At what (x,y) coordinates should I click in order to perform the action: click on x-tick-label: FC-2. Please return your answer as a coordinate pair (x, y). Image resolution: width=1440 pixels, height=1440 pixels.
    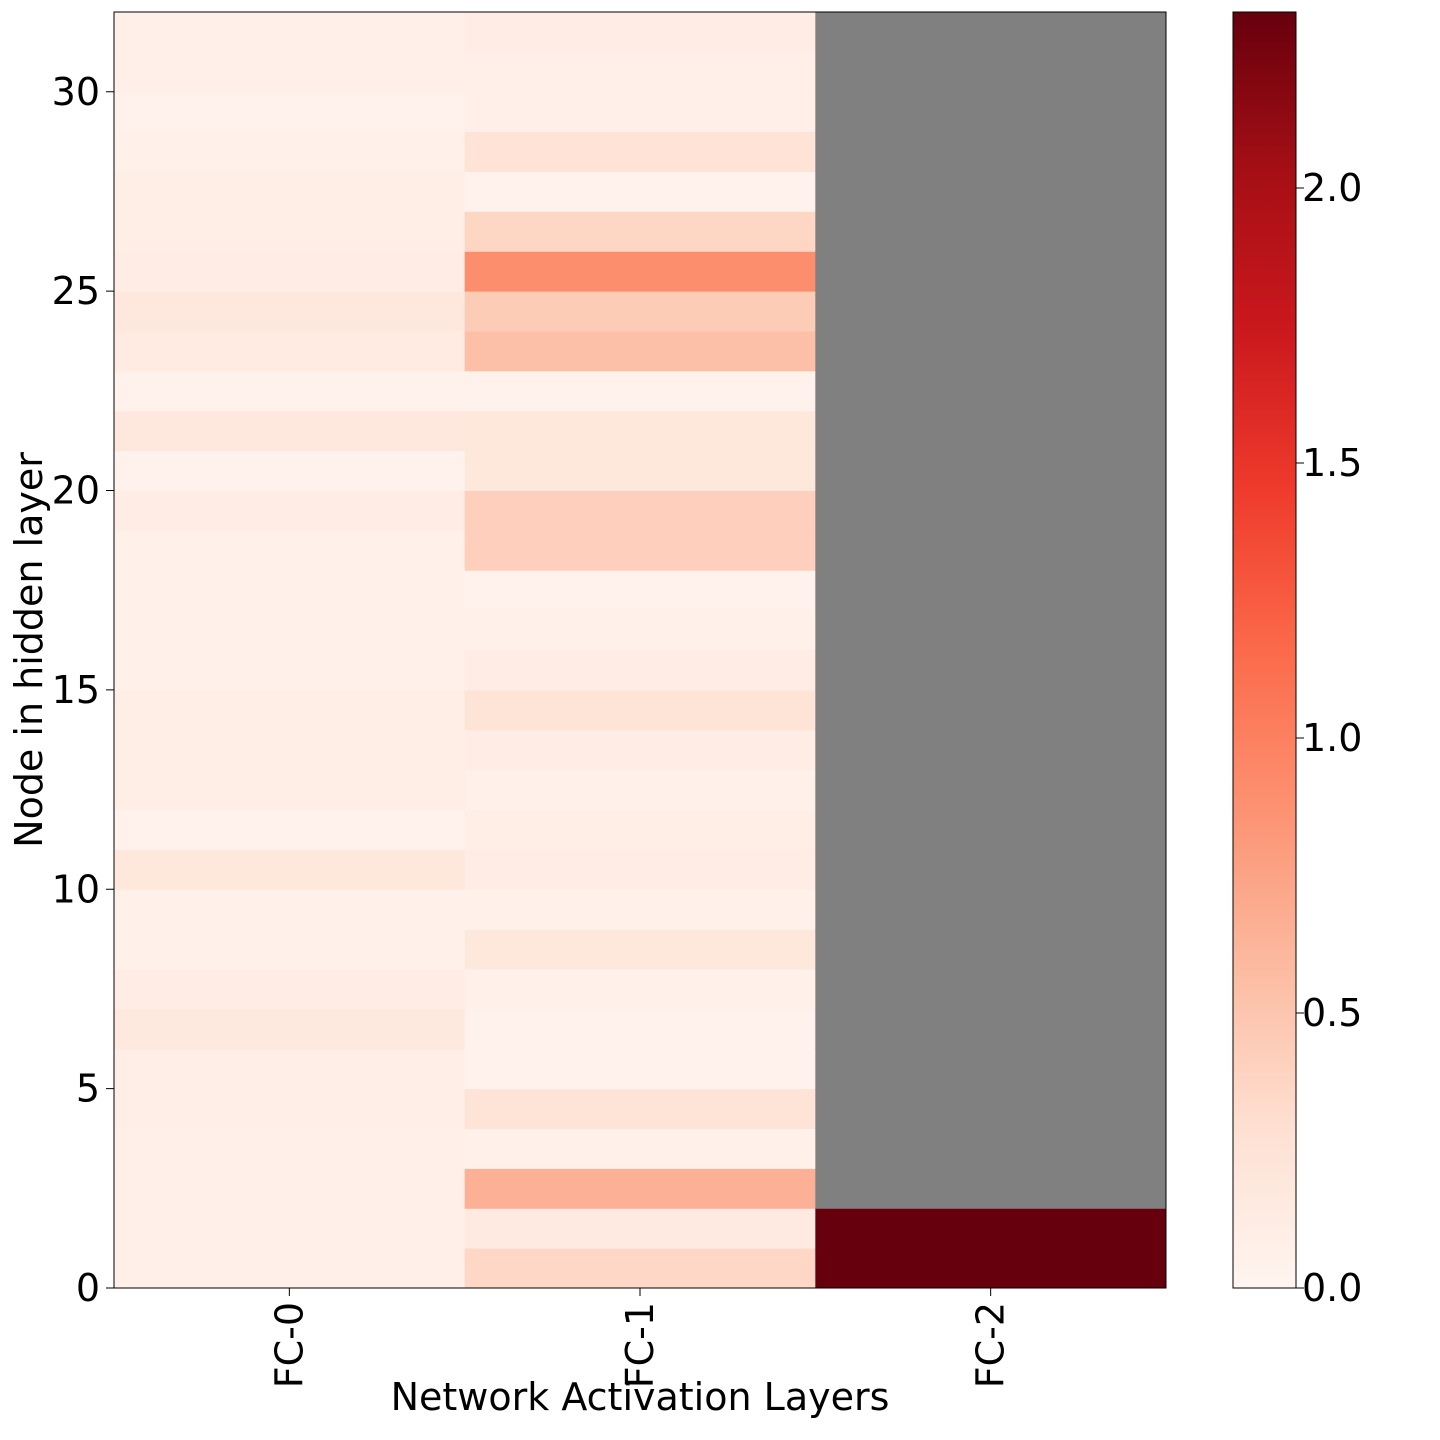
    Looking at the image, I should click on (991, 1345).